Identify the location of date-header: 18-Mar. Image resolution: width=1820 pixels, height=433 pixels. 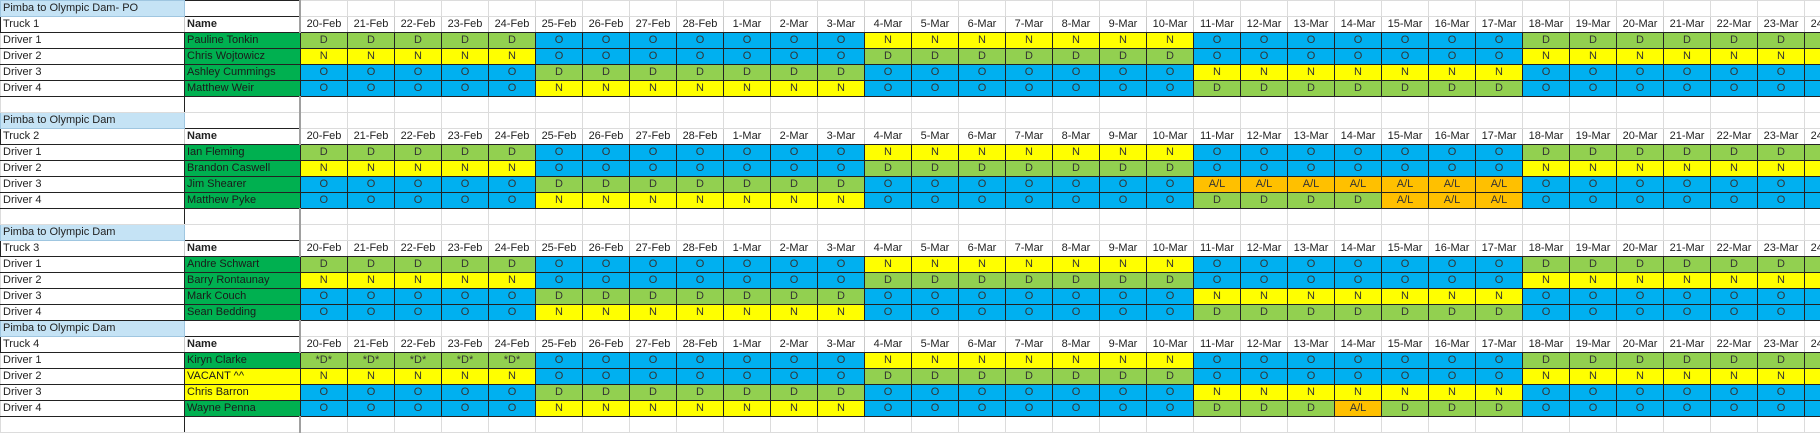
(1546, 25).